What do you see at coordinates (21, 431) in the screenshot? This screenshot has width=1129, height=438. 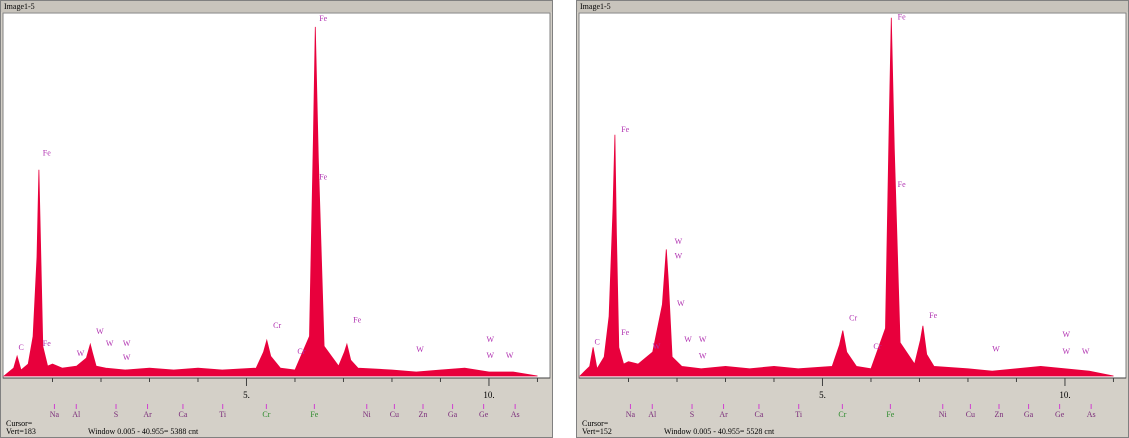 I see `status-vert: Vert=183` at bounding box center [21, 431].